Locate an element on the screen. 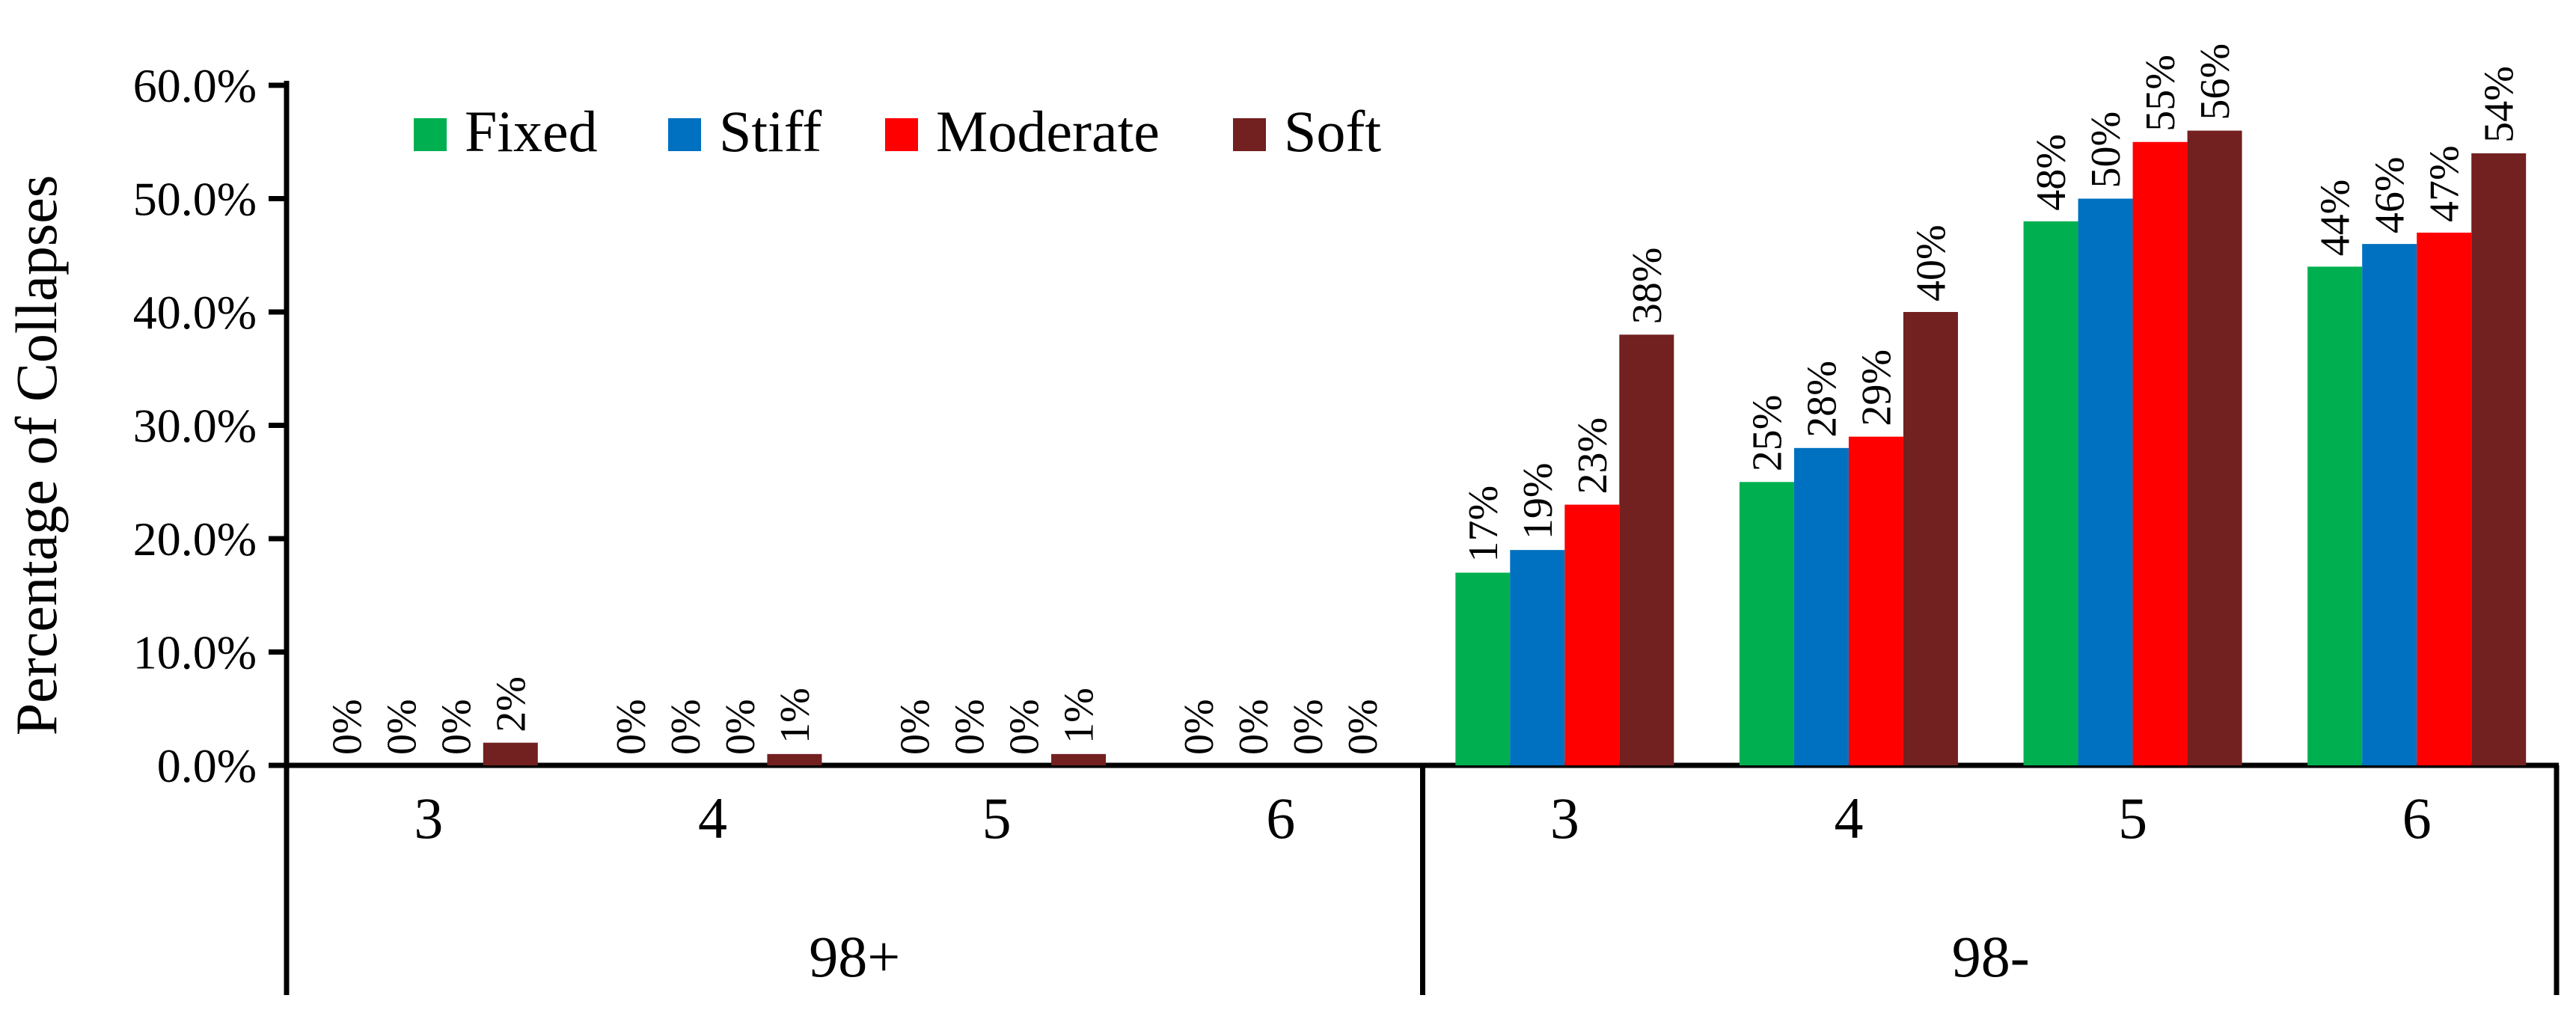  data-label: 40% is located at coordinates (1931, 263).